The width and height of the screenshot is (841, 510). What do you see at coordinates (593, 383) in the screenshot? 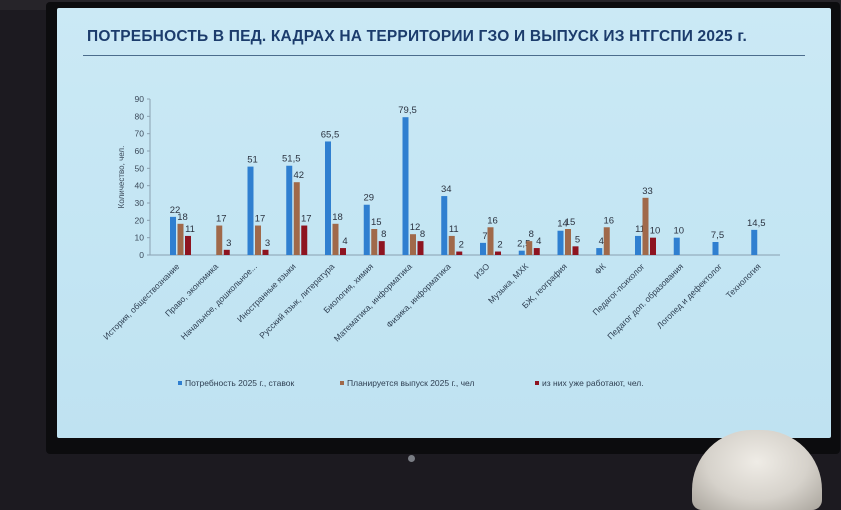
I see `legend-label: из них уже работают, чел.` at bounding box center [593, 383].